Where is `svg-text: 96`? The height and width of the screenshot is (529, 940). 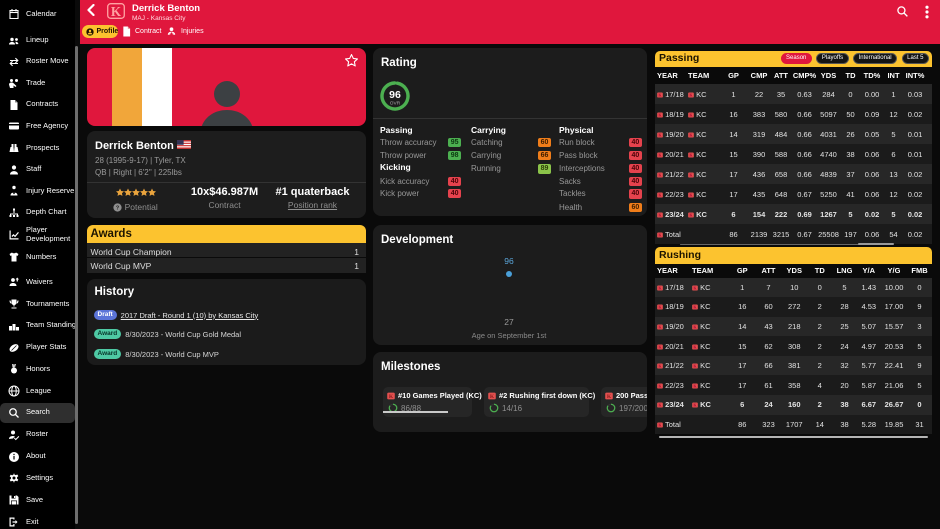 svg-text: 96 is located at coordinates (395, 95).